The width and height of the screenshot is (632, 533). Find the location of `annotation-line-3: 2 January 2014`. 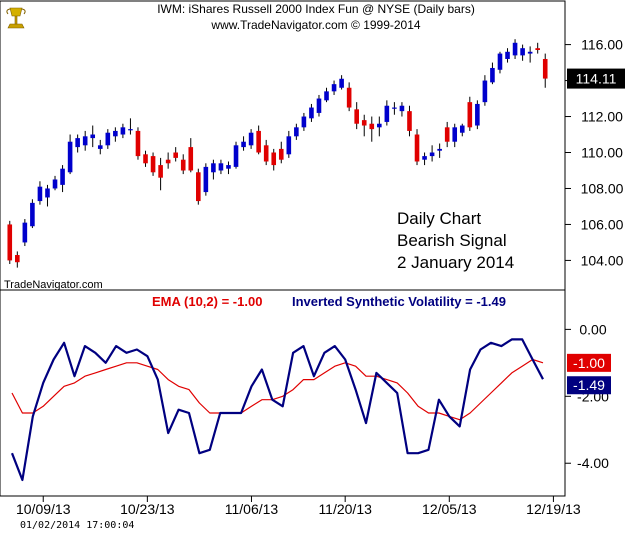

annotation-line-3: 2 January 2014 is located at coordinates (455, 262).